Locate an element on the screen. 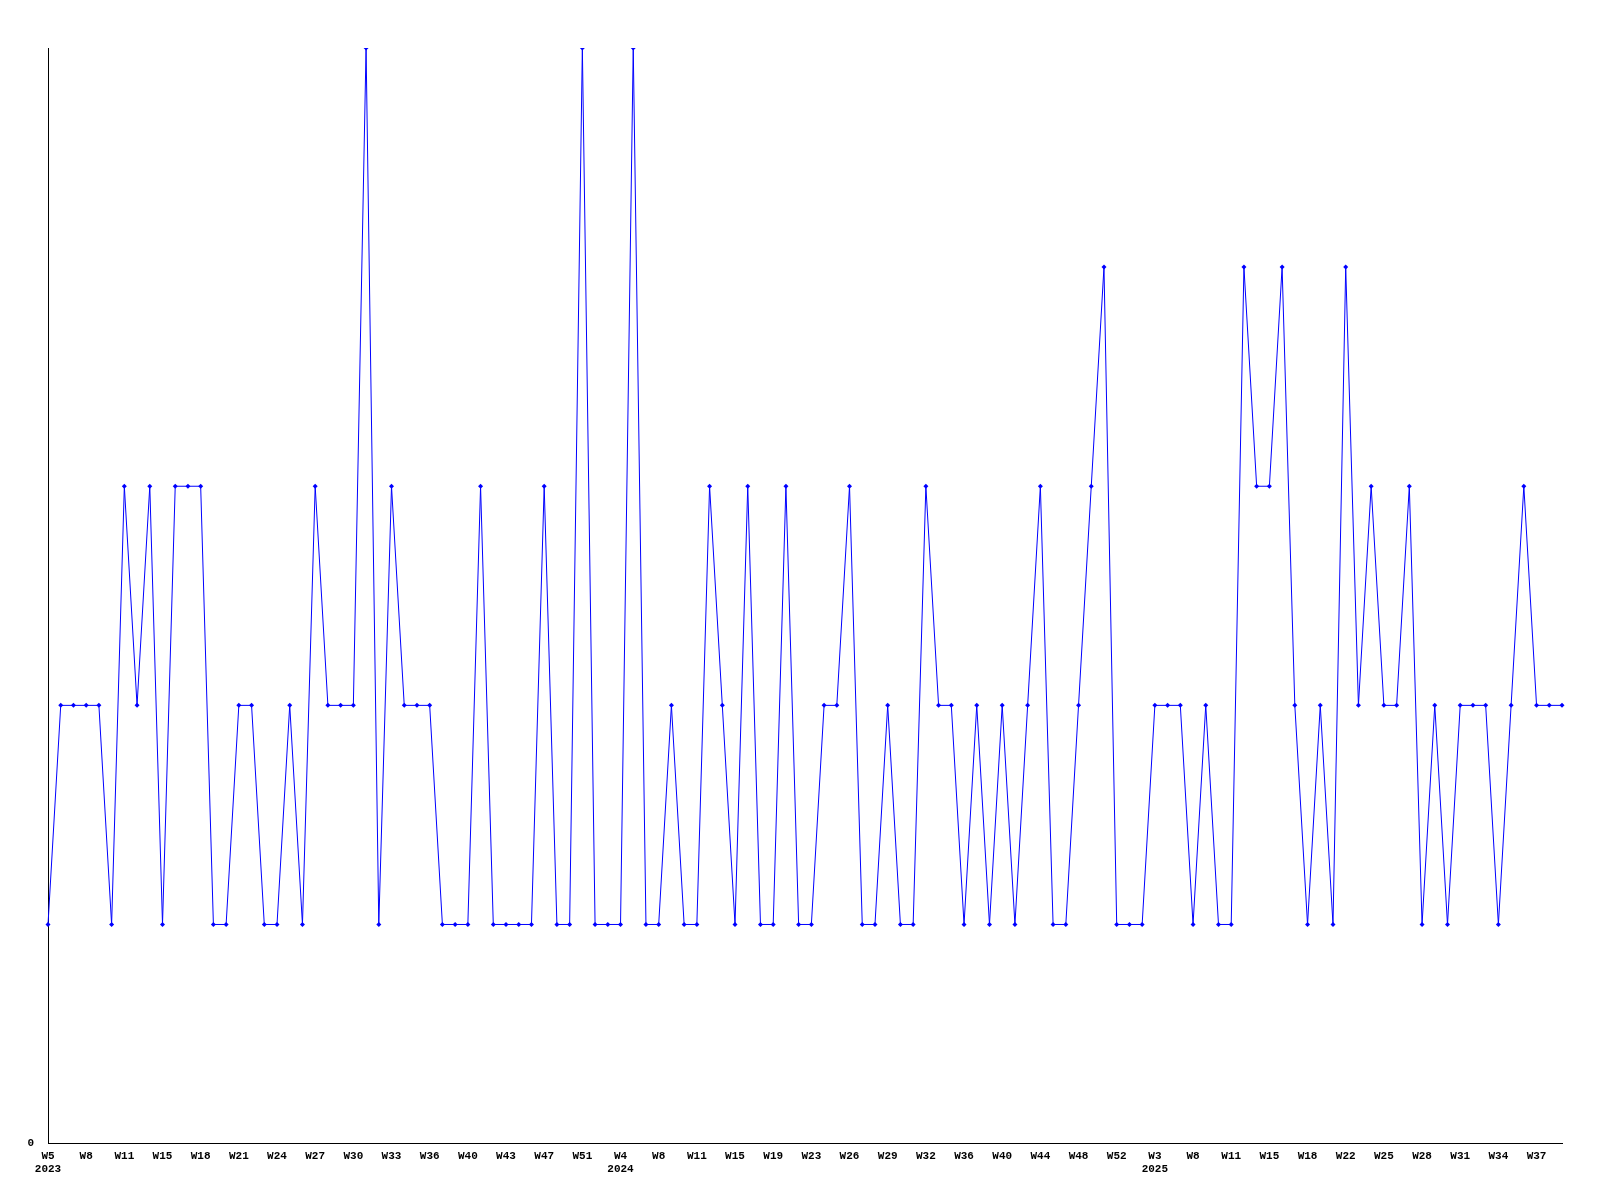 The width and height of the screenshot is (1600, 1200). x-tick-label: W31 is located at coordinates (1460, 1155).